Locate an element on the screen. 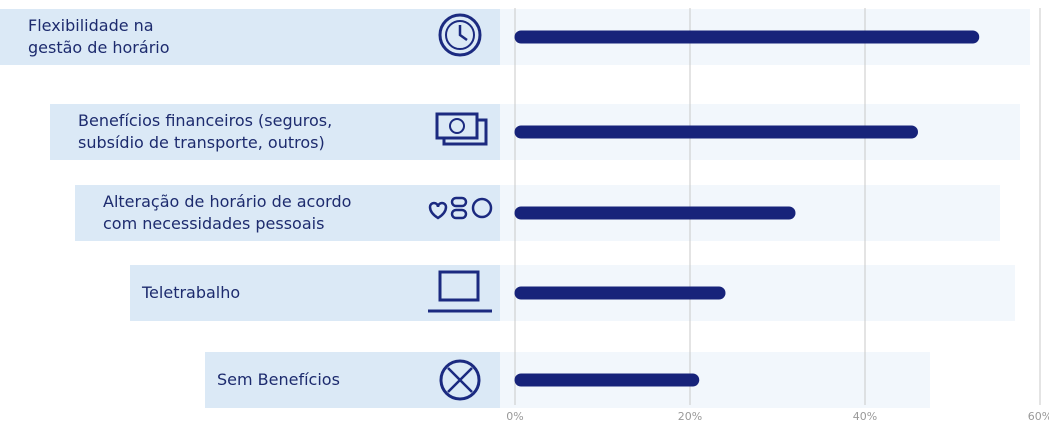  x-tick-label: 60% is located at coordinates (1038, 416).